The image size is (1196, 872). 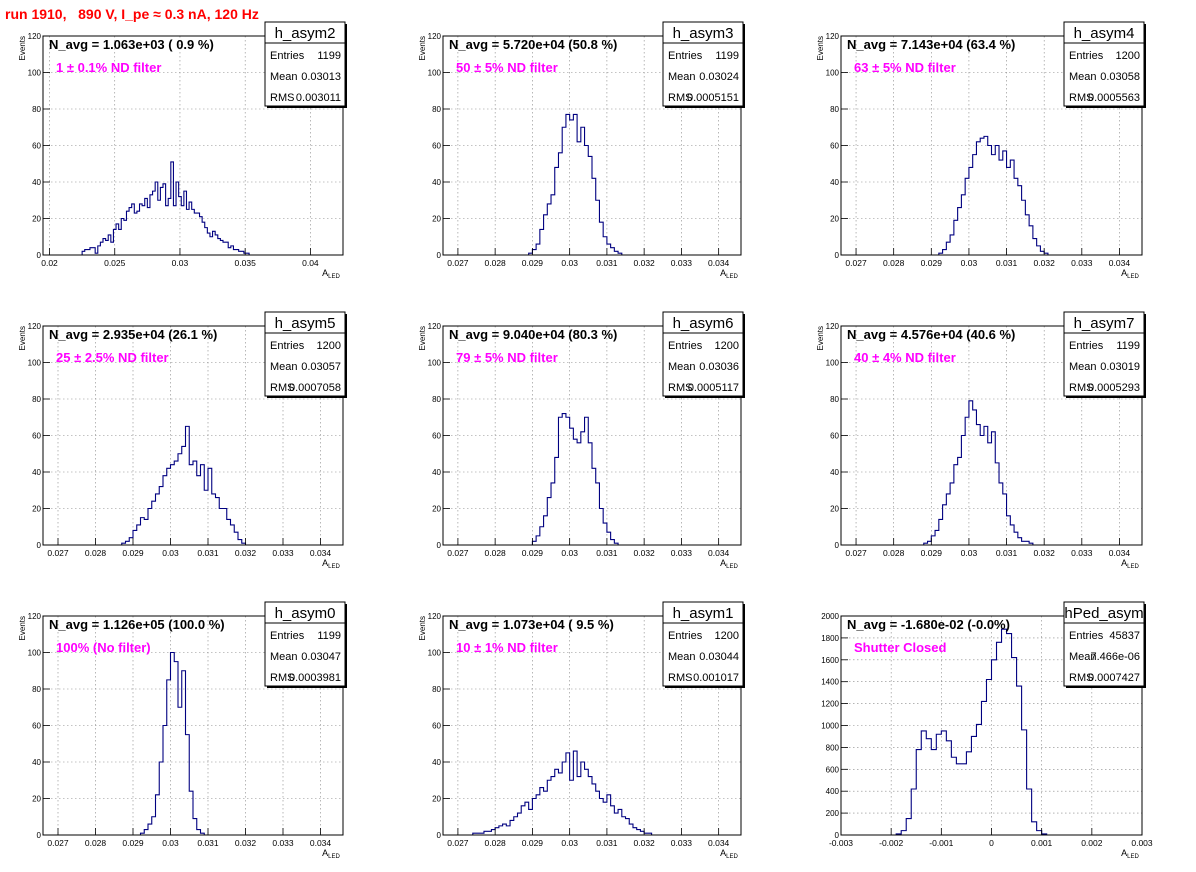 I want to click on stats-value-mean: 0.03058, so click(x=1120, y=77).